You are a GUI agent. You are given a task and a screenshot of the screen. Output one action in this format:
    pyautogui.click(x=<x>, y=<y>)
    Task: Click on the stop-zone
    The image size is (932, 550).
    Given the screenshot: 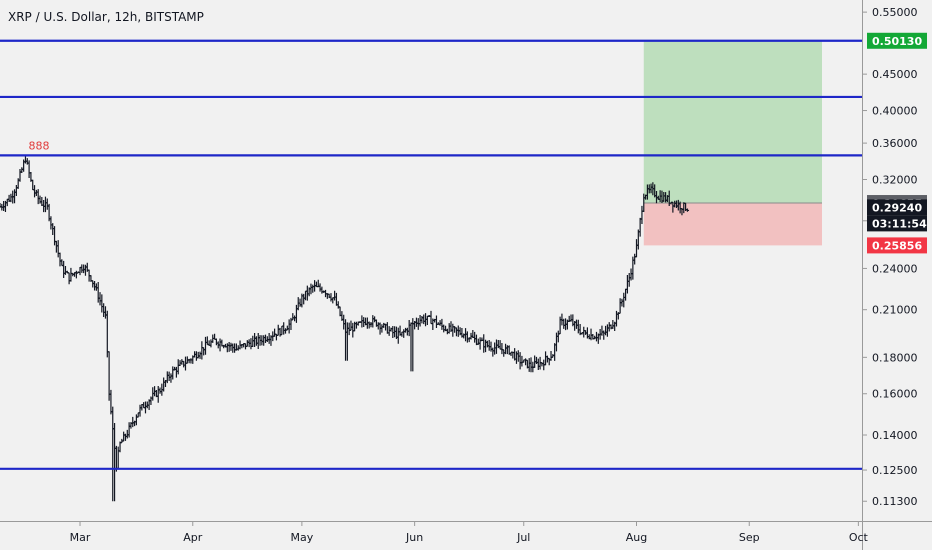 What is the action you would take?
    pyautogui.click(x=732, y=224)
    